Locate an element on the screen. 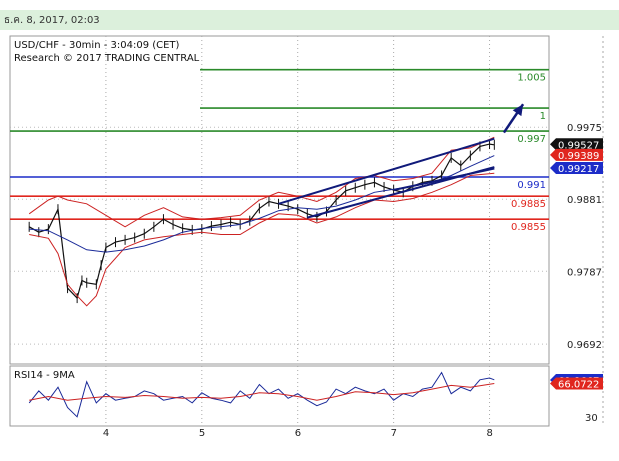 The width and height of the screenshot is (619, 461). x-tick-label: 8 is located at coordinates (490, 433).